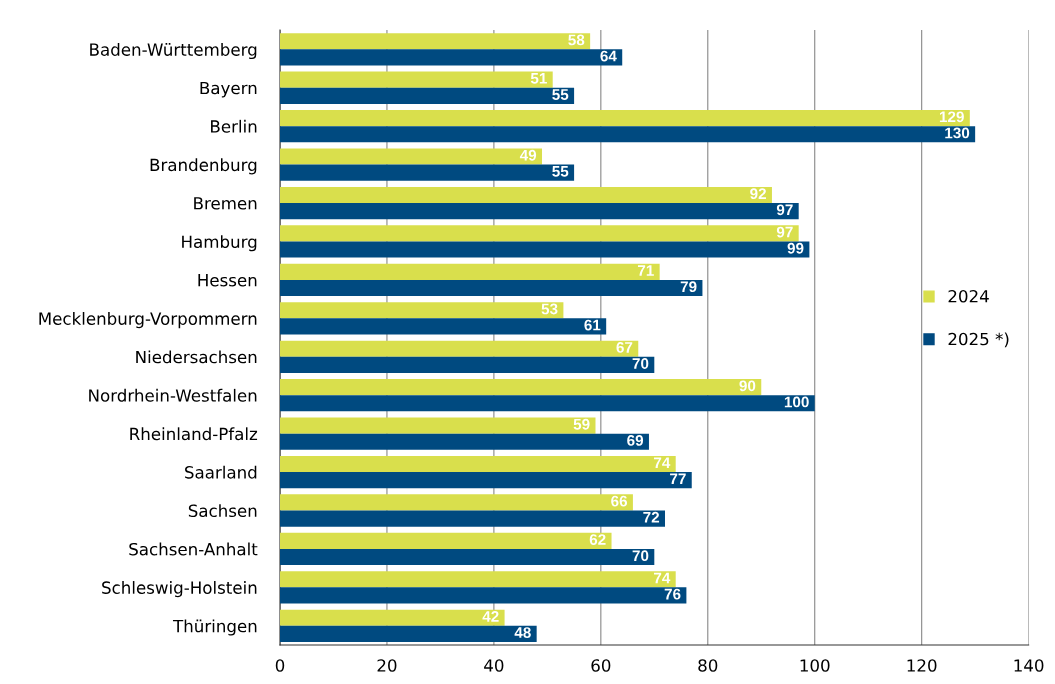 The height and width of the screenshot is (684, 1055). I want to click on y-tick-label: Hamburg, so click(219, 243).